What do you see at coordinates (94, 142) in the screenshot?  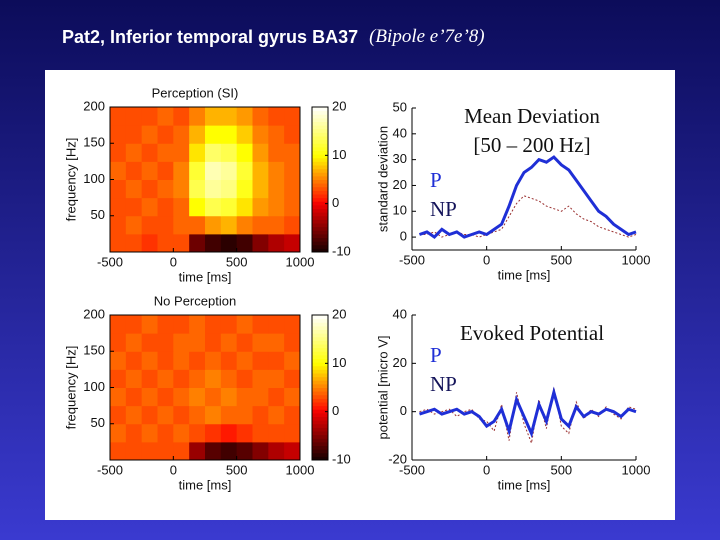 I see `y-tick-label: 150` at bounding box center [94, 142].